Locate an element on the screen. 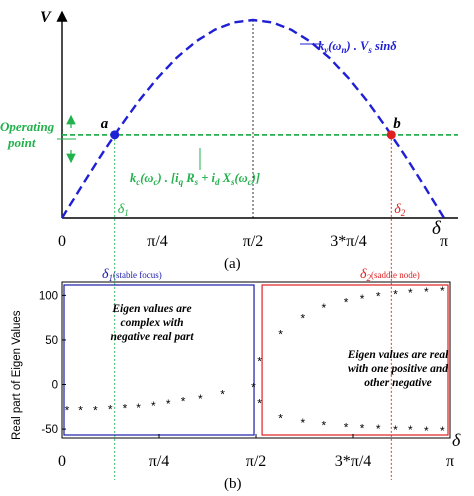  b-point-upper-8: * is located at coordinates (410, 293).